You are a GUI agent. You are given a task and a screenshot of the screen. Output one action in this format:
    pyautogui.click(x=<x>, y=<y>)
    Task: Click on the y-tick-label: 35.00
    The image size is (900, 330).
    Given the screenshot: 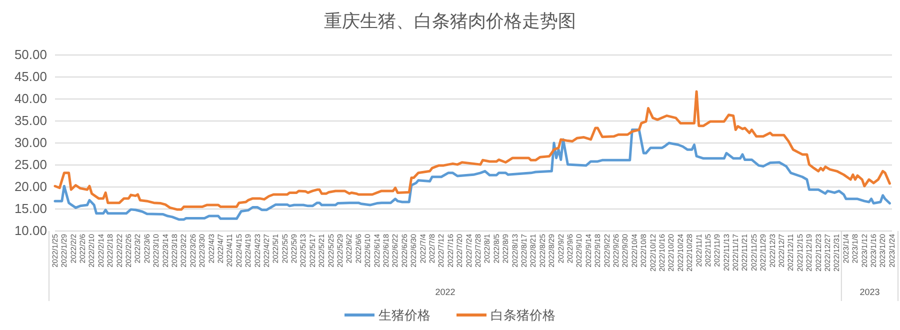 What is the action you would take?
    pyautogui.click(x=30, y=120)
    